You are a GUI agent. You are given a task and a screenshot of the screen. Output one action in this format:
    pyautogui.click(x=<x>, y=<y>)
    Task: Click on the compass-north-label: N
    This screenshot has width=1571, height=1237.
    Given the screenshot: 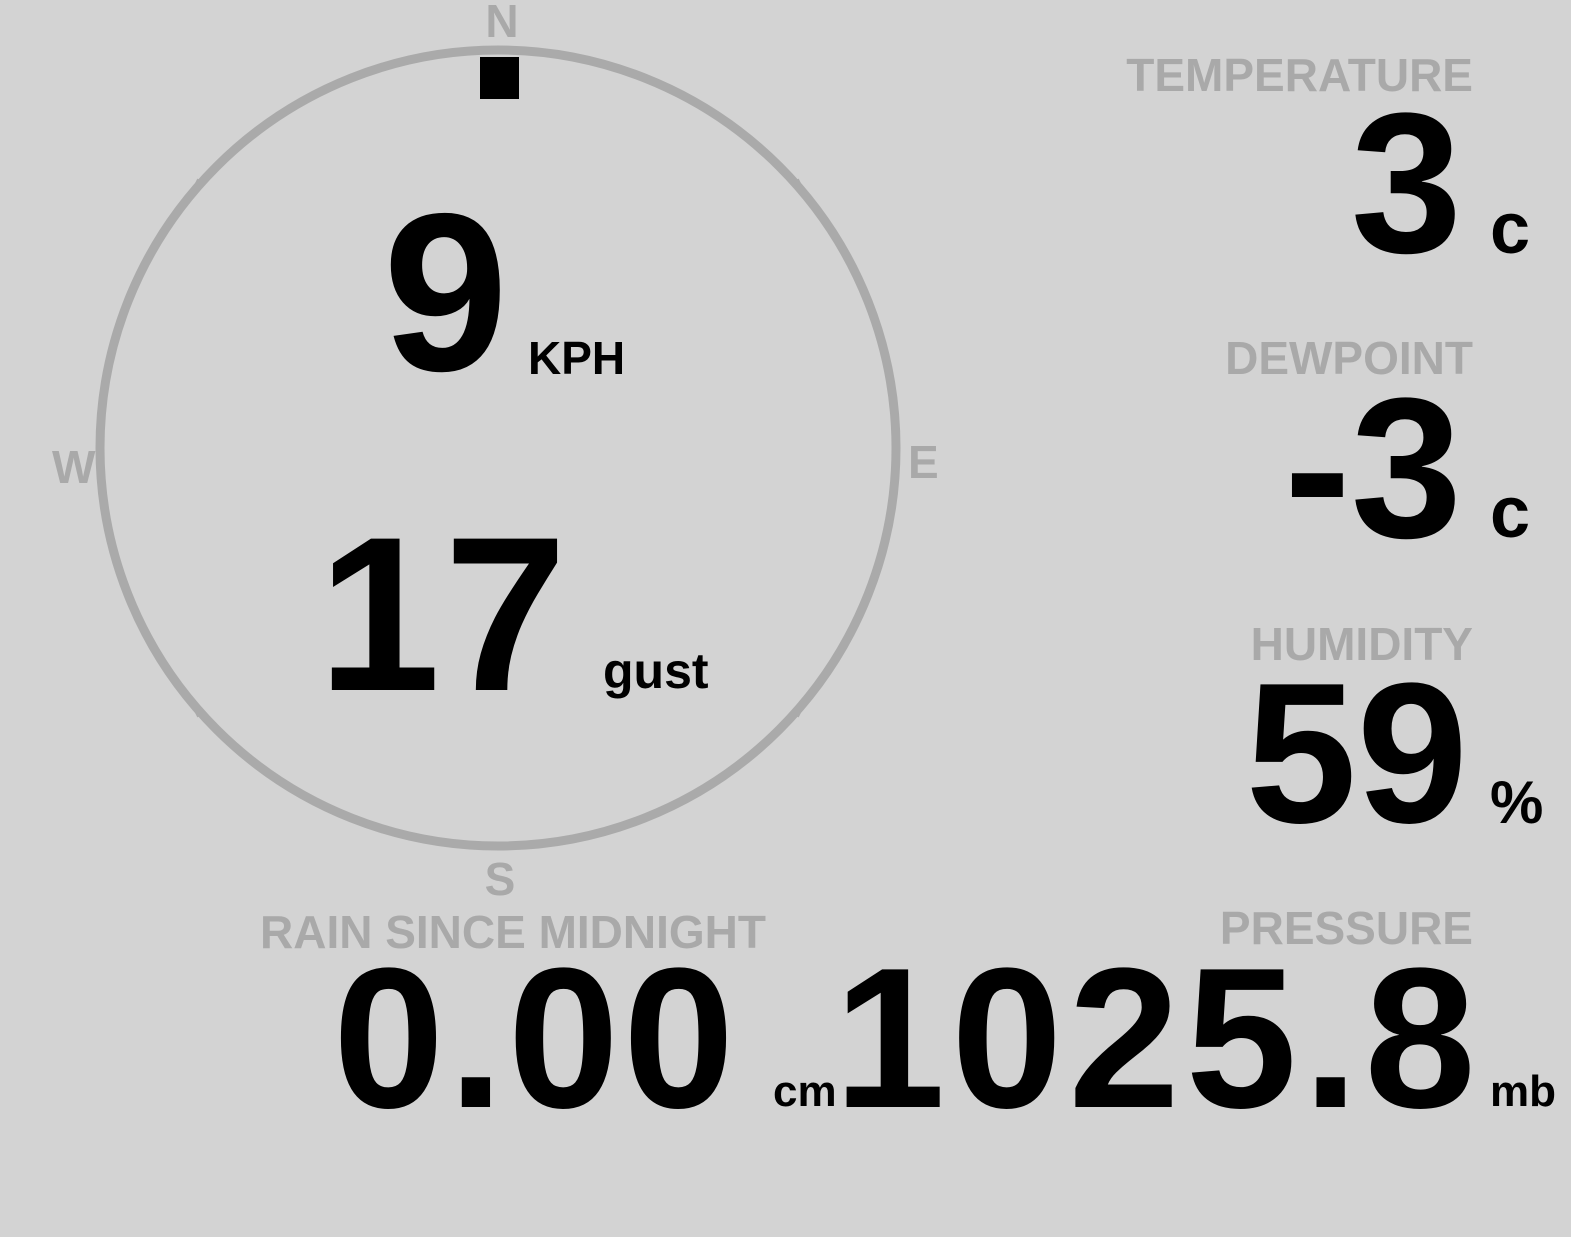 What is the action you would take?
    pyautogui.click(x=502, y=23)
    